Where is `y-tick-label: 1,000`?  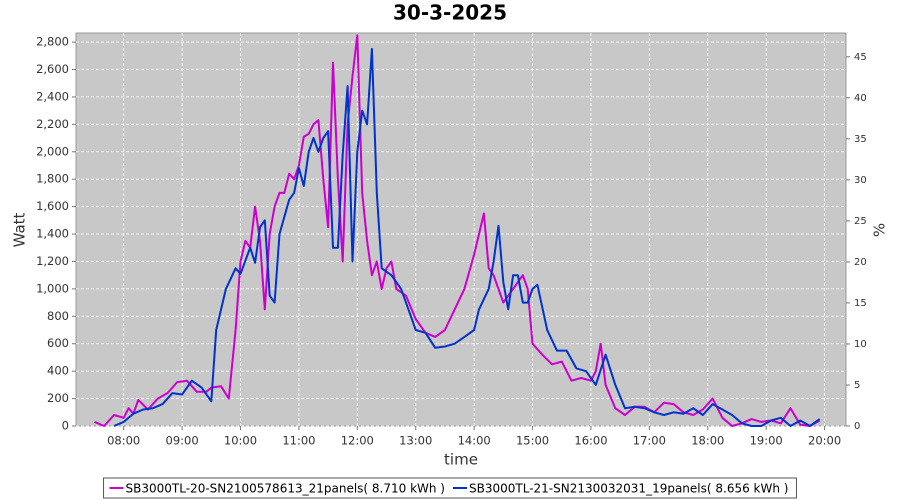 y-tick-label: 1,000 is located at coordinates (52, 288).